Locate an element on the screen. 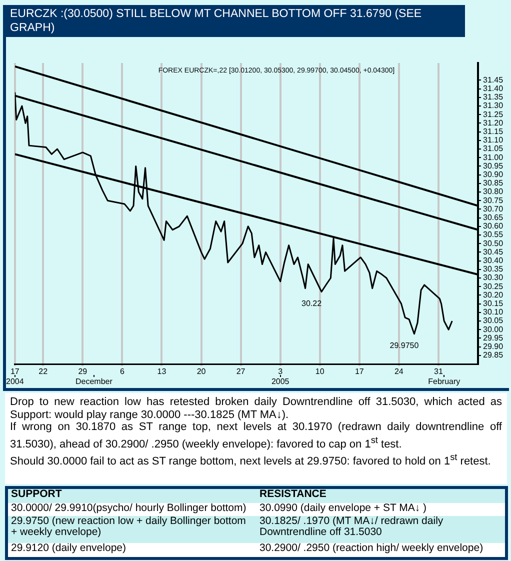 This screenshot has width=511, height=561. x-tick-label: 10 is located at coordinates (320, 371).